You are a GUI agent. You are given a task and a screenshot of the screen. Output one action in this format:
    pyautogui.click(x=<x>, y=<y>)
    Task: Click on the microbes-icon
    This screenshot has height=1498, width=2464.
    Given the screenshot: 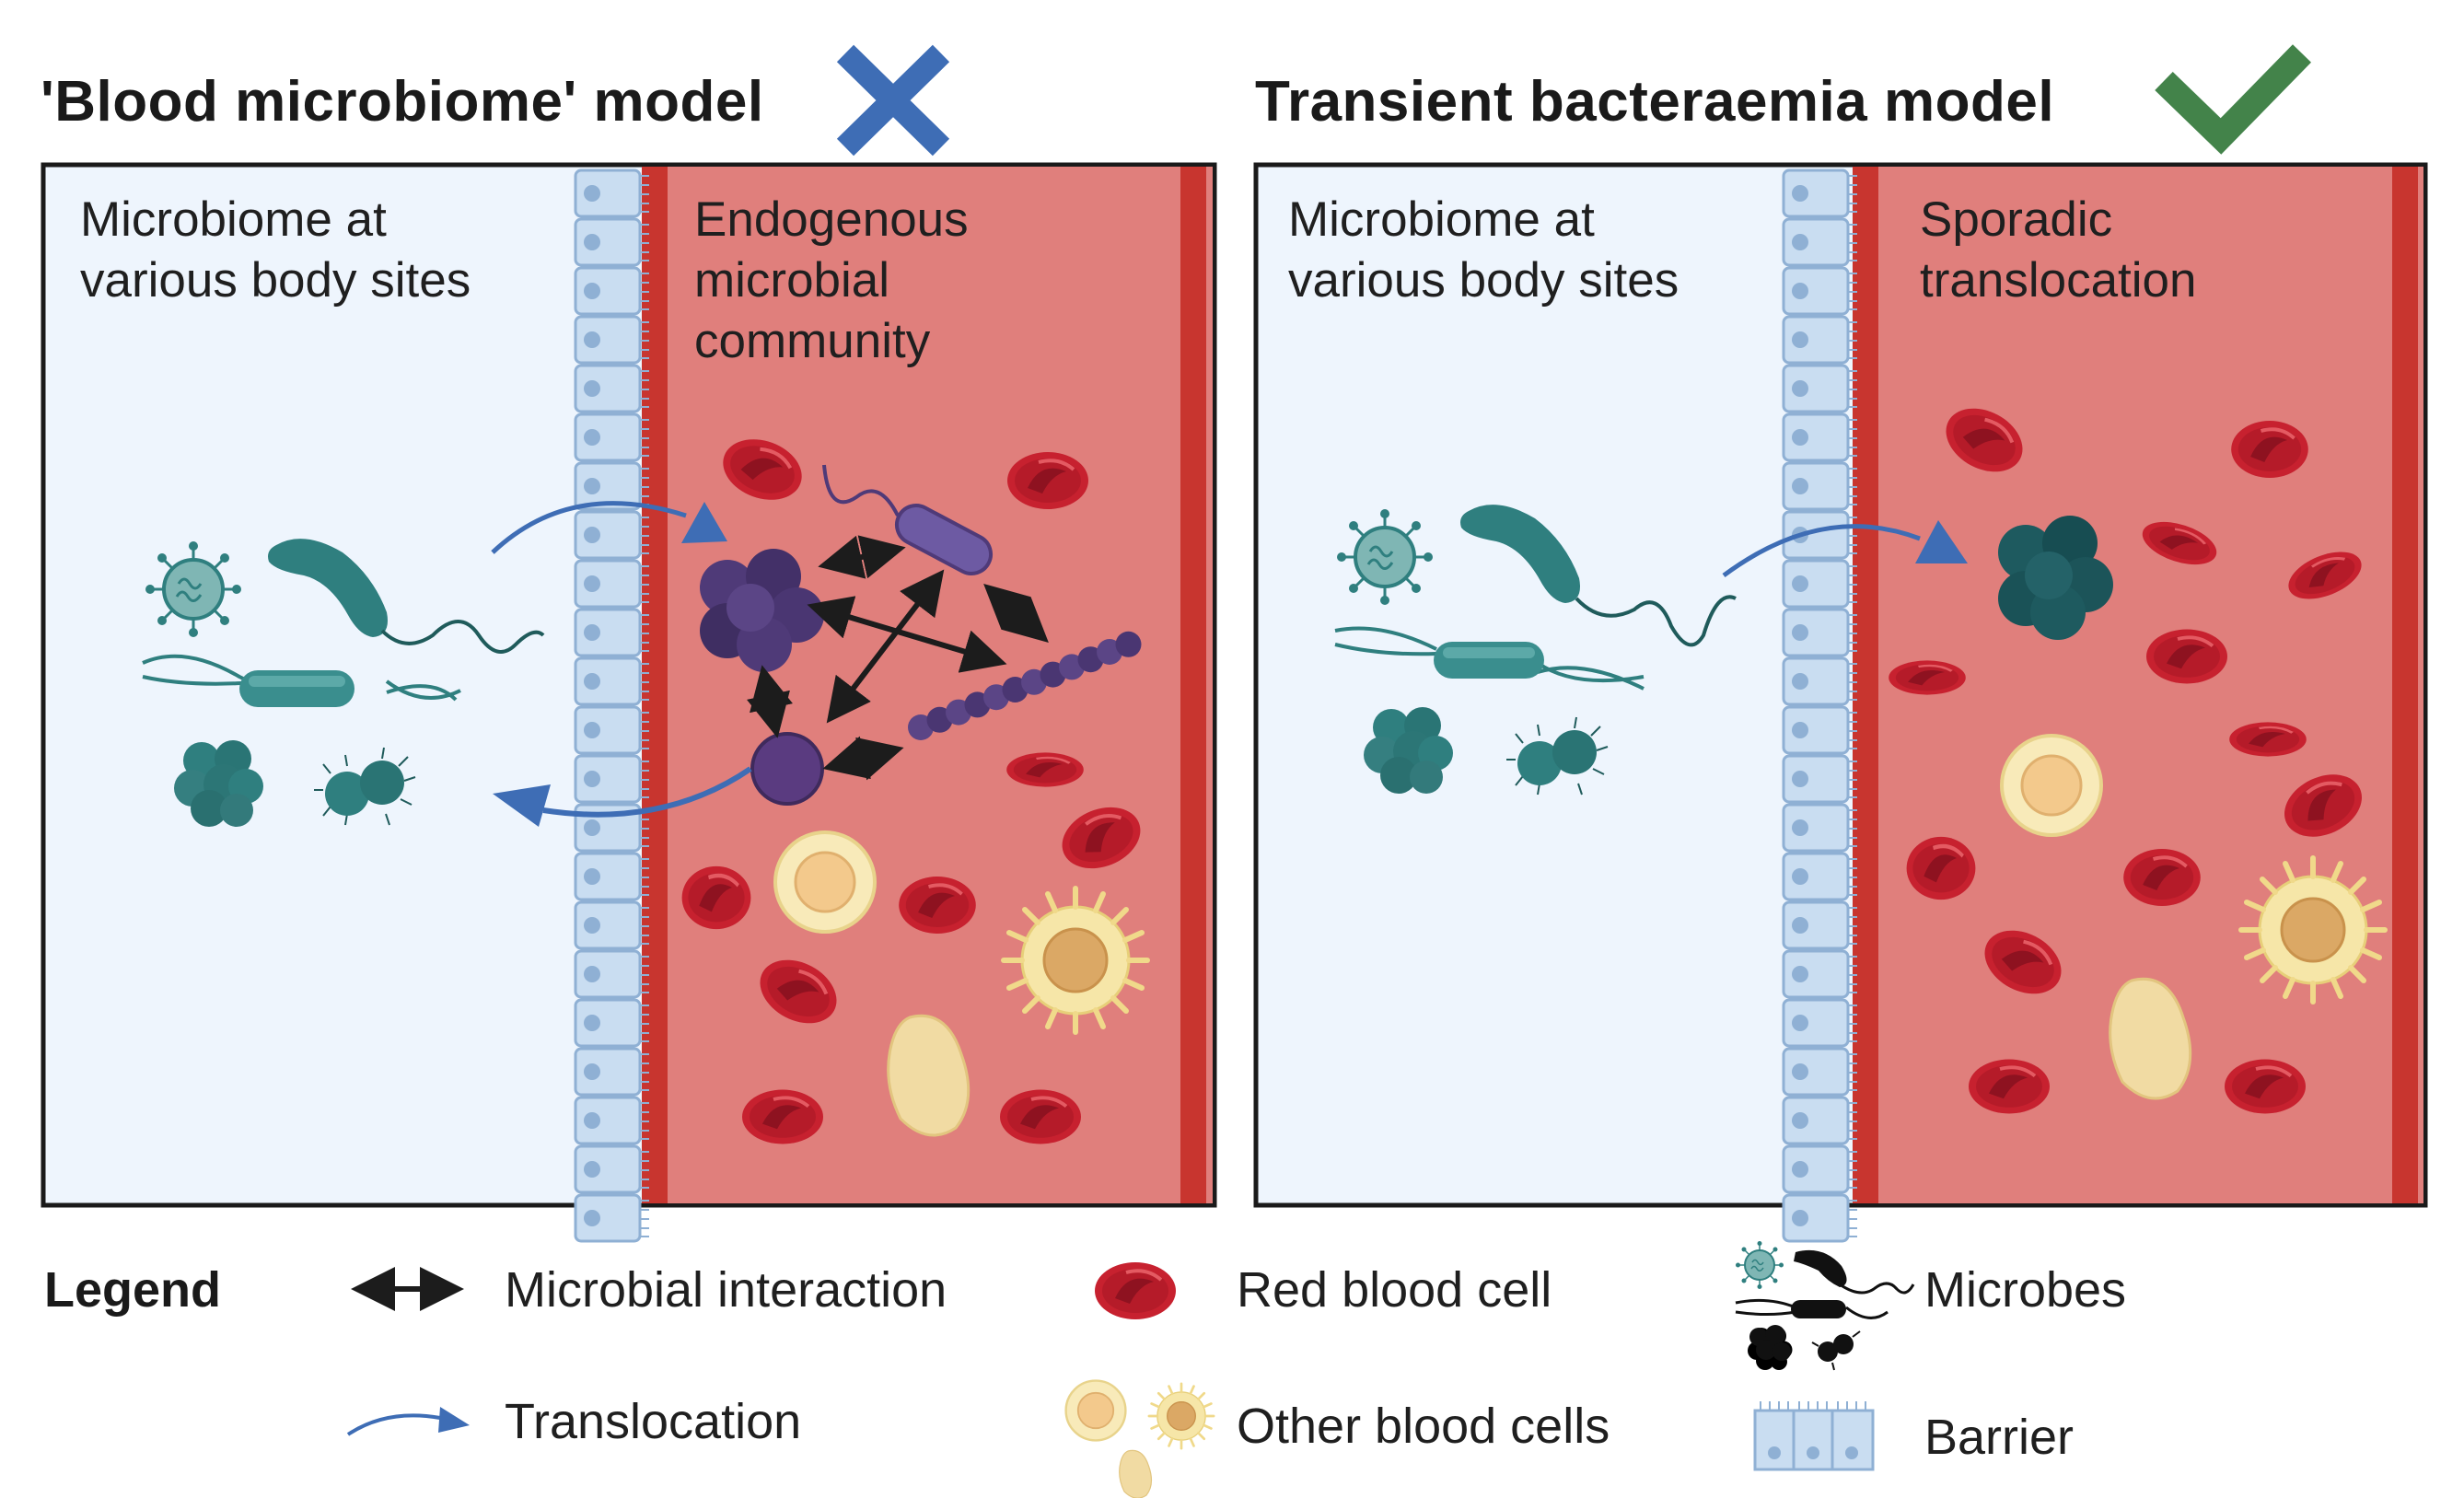 What is the action you would take?
    pyautogui.click(x=1825, y=1305)
    